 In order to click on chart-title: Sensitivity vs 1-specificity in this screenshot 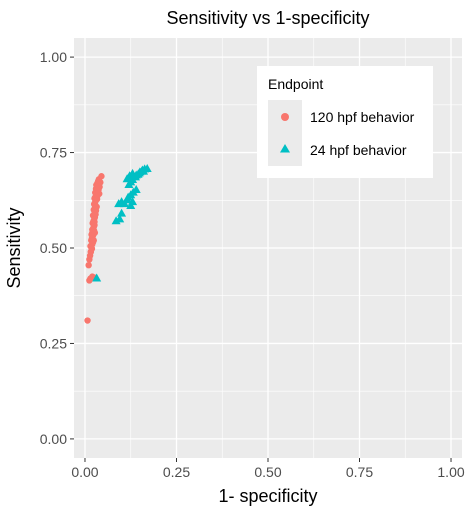, I will do `click(267, 18)`.